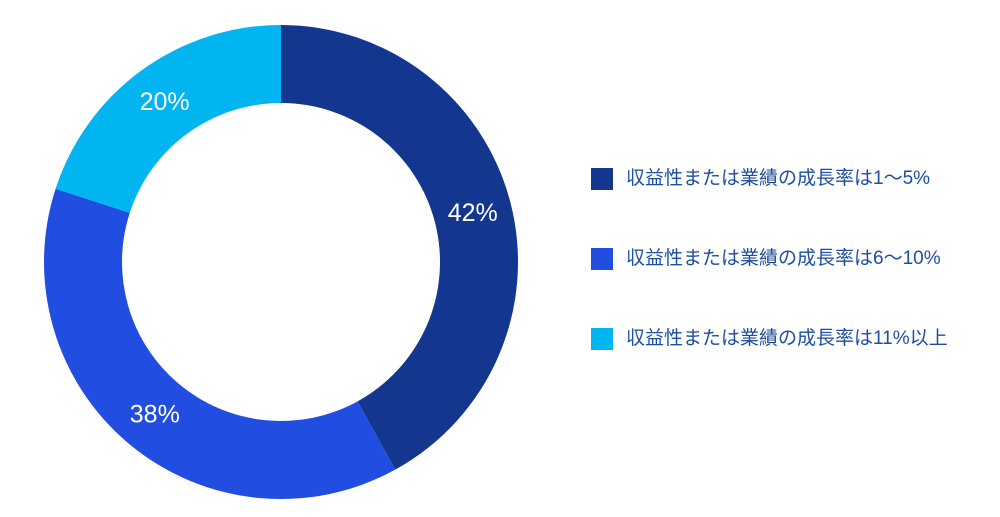 This screenshot has width=1000, height=517. Describe the element at coordinates (787, 338) in the screenshot. I see `legend-label: 収益性または業績の成長率は11%以上` at that location.